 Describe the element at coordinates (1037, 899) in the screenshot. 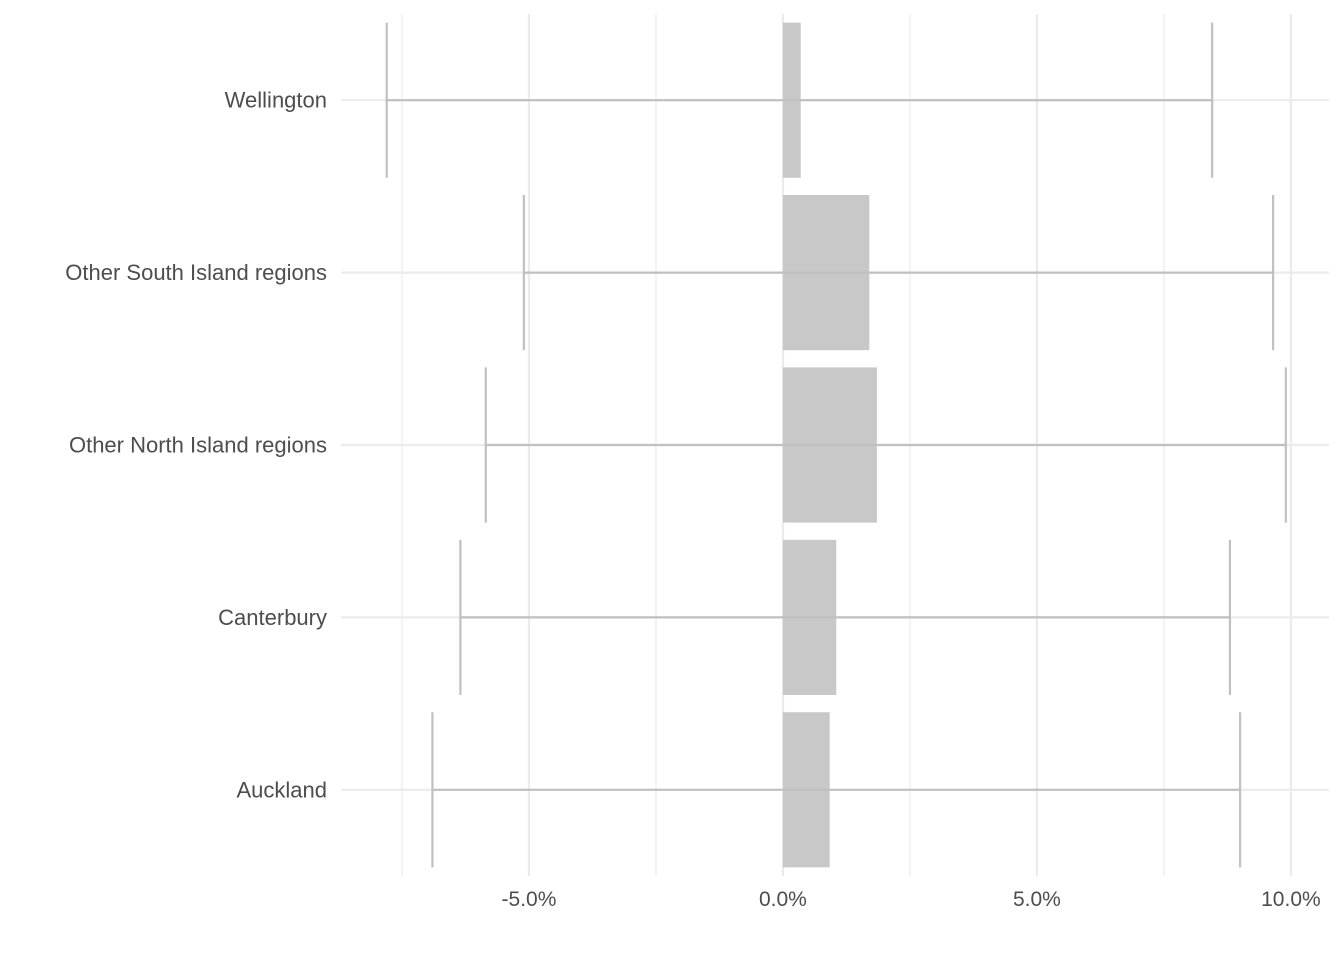

I see `x-tick-label: 5.0%` at that location.